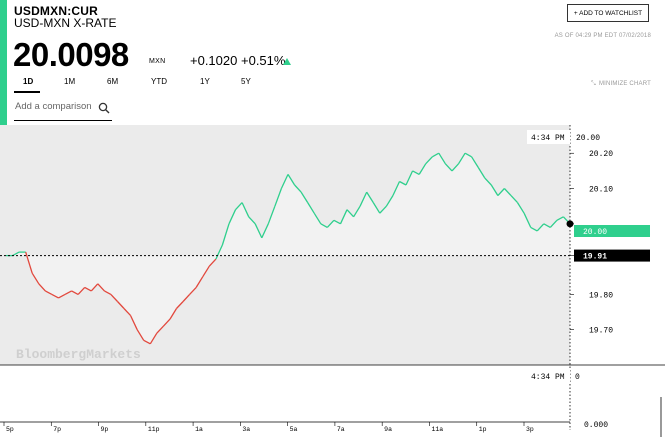 The width and height of the screenshot is (665, 441). What do you see at coordinates (246, 81) in the screenshot?
I see `tab-5y: 5Y` at bounding box center [246, 81].